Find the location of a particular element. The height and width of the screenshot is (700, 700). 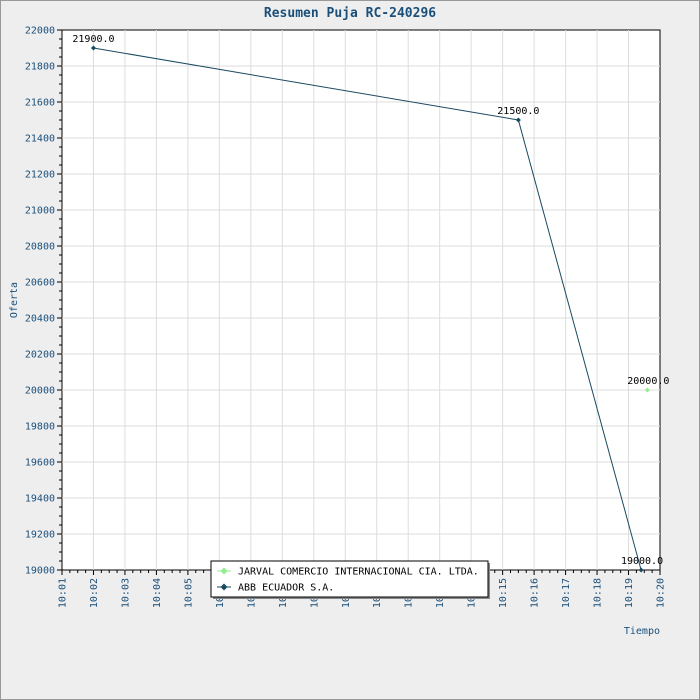

y-tick-label: 22000 is located at coordinates (40, 31).